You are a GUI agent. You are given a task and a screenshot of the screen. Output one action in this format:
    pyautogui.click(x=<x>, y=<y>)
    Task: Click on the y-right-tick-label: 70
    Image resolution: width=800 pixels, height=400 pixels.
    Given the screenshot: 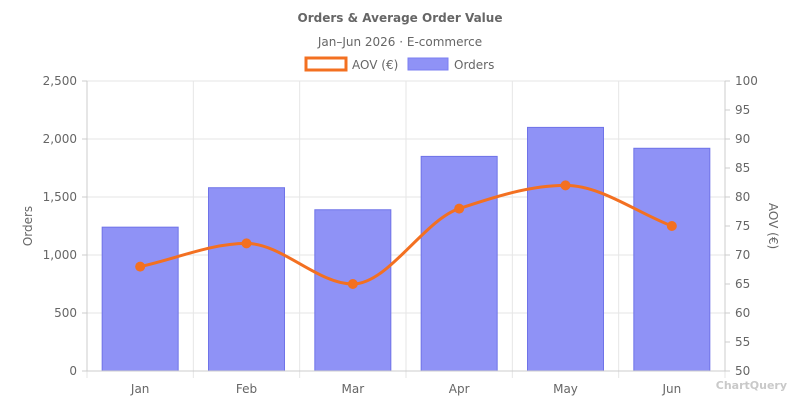 What is the action you would take?
    pyautogui.click(x=742, y=255)
    